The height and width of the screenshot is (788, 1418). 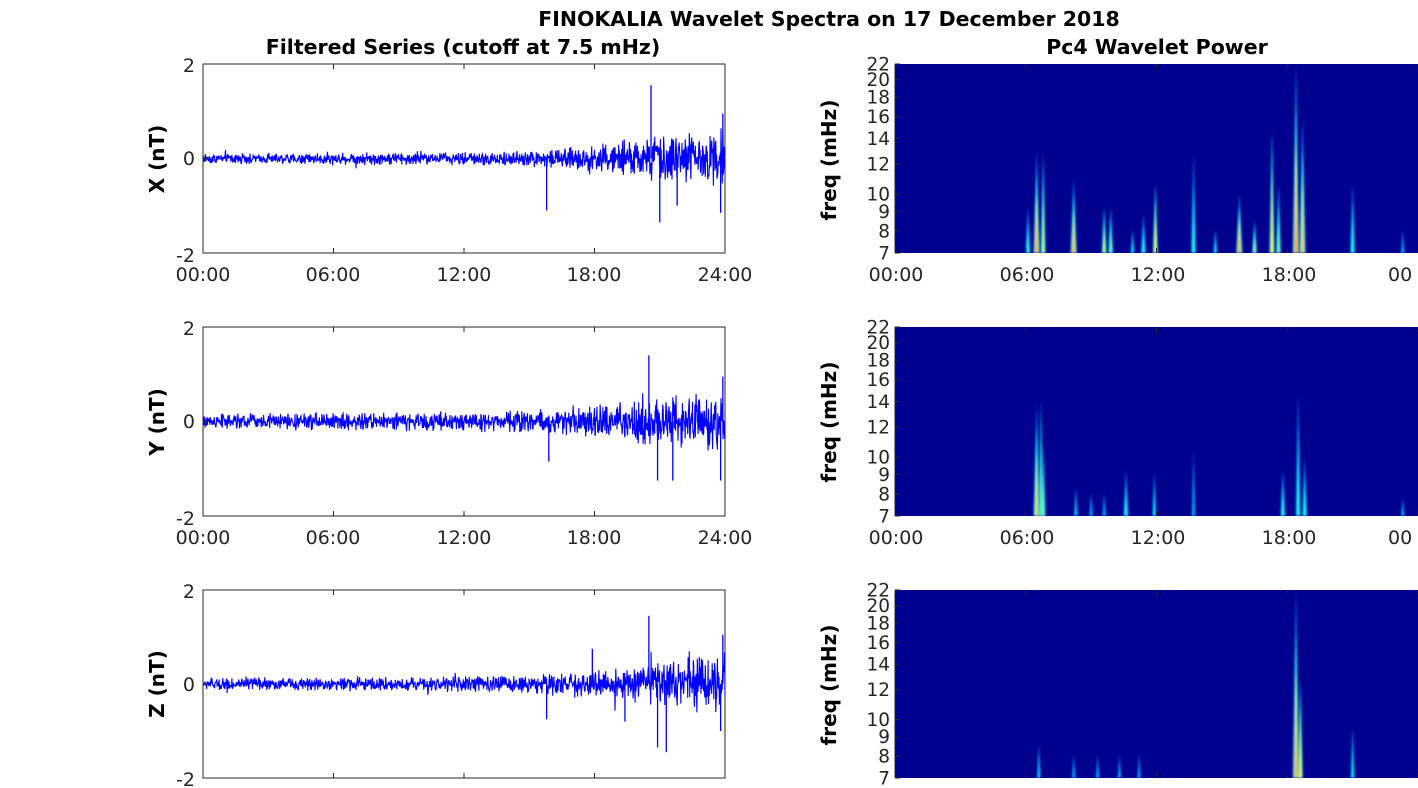 What do you see at coordinates (725, 538) in the screenshot?
I see `y-xtick-4: 24:00` at bounding box center [725, 538].